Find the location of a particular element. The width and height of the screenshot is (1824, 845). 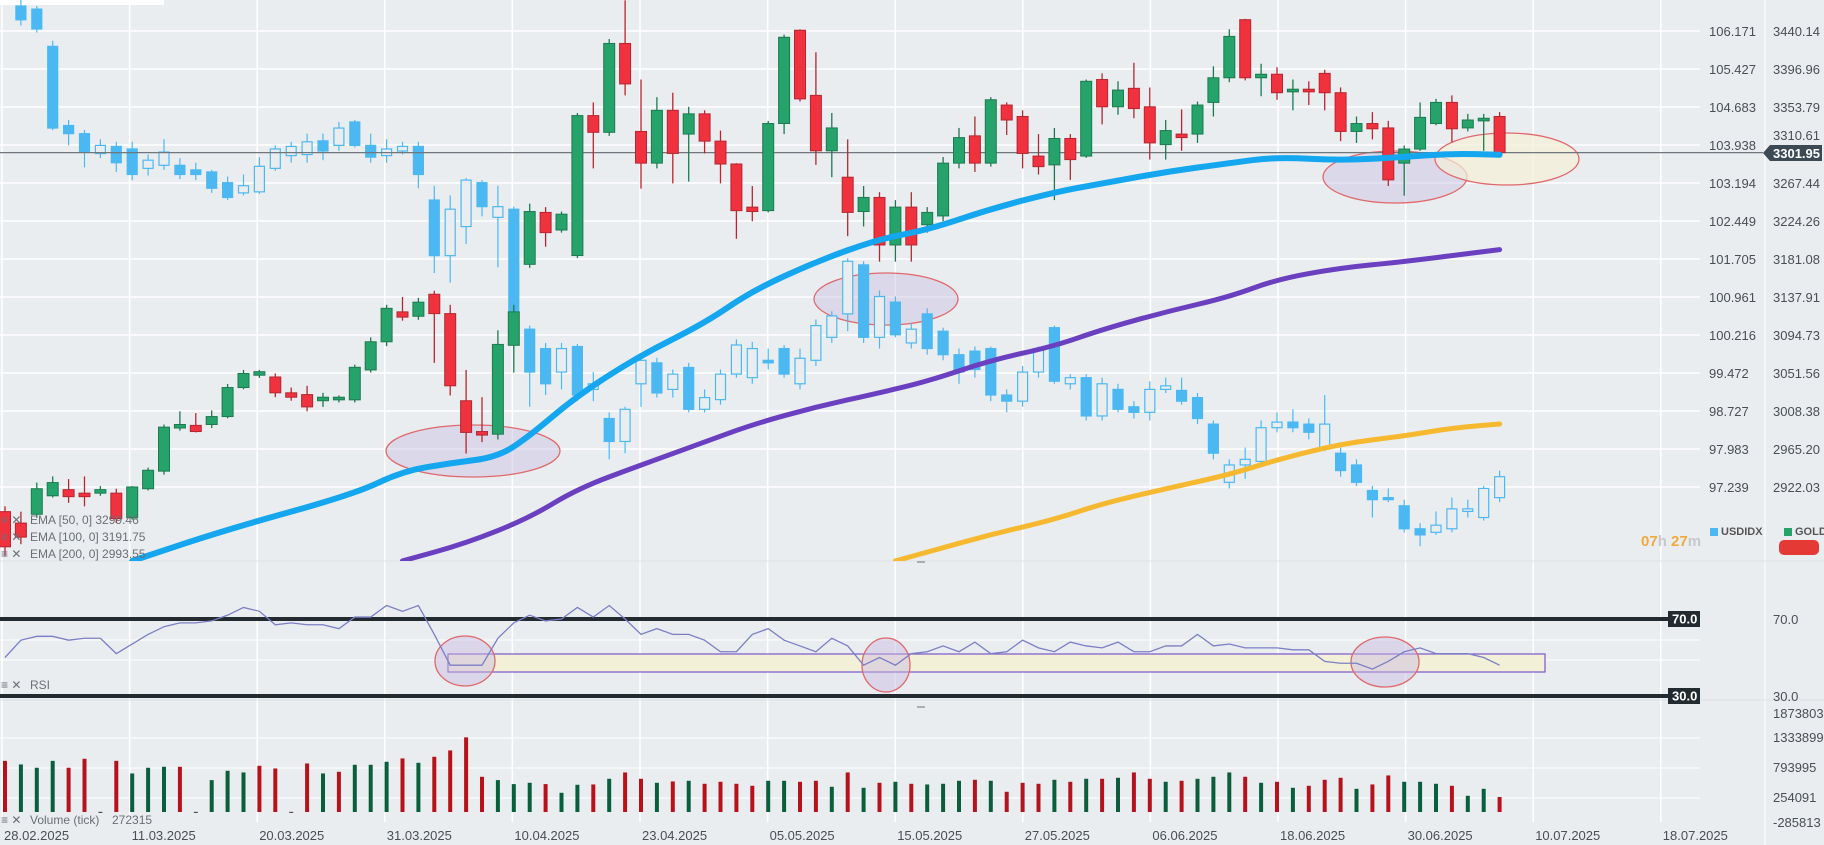

date-axis-tick: 18.06.2025 is located at coordinates (1312, 835).